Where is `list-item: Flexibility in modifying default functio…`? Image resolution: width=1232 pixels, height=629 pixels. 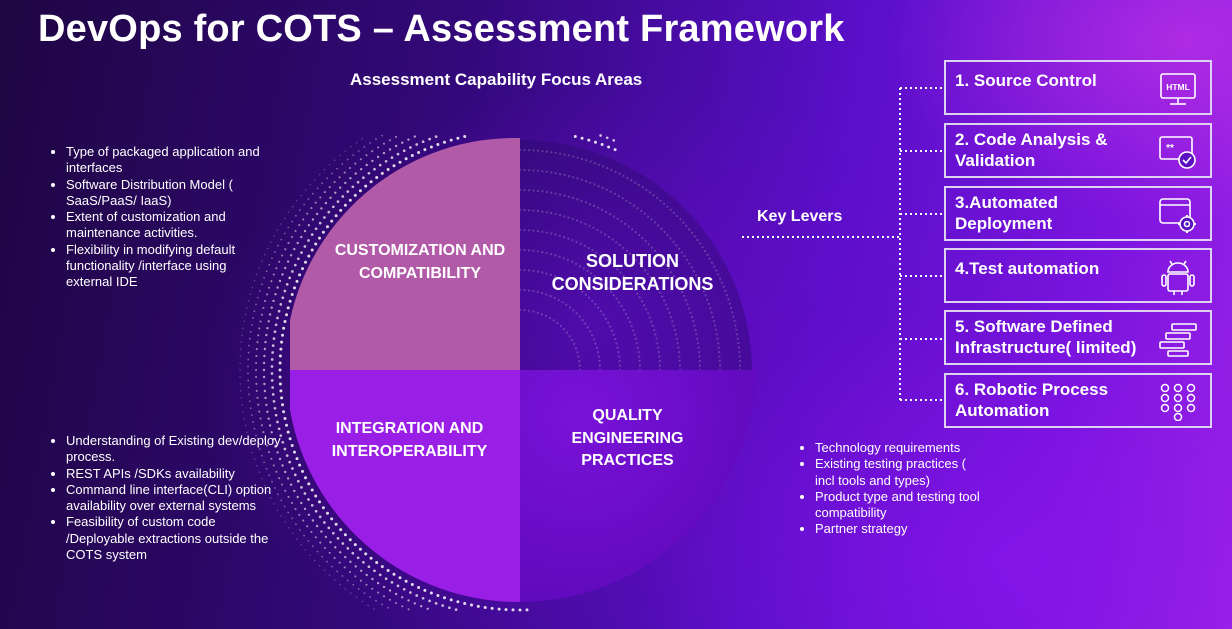 list-item: Flexibility in modifying default functio… is located at coordinates (166, 266).